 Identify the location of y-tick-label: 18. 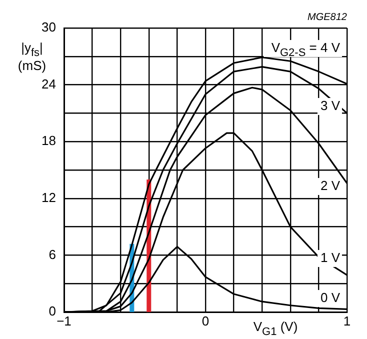
(49, 140).